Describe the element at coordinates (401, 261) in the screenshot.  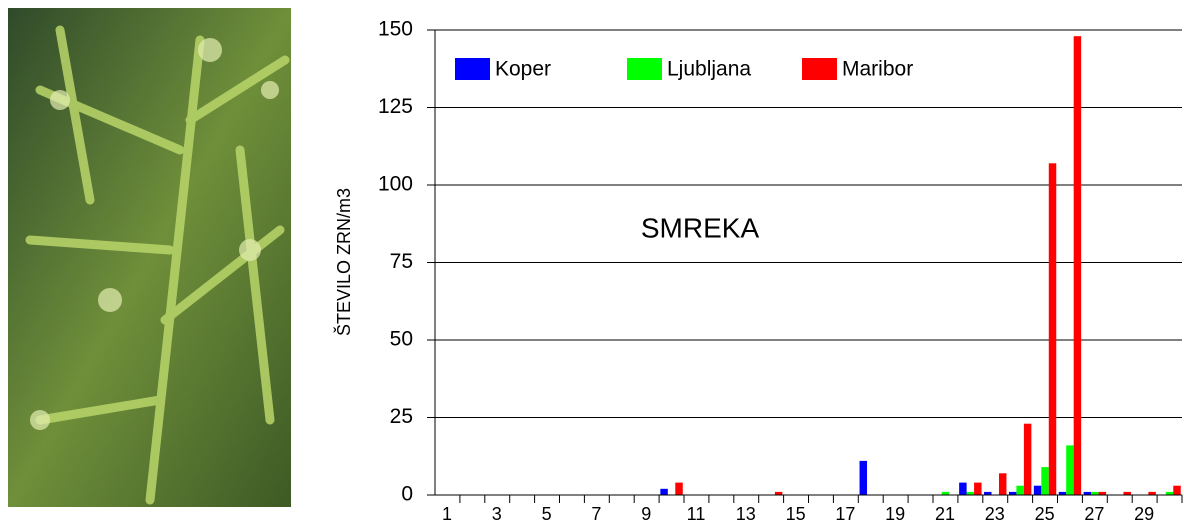
I see `y-tick-label: 75` at that location.